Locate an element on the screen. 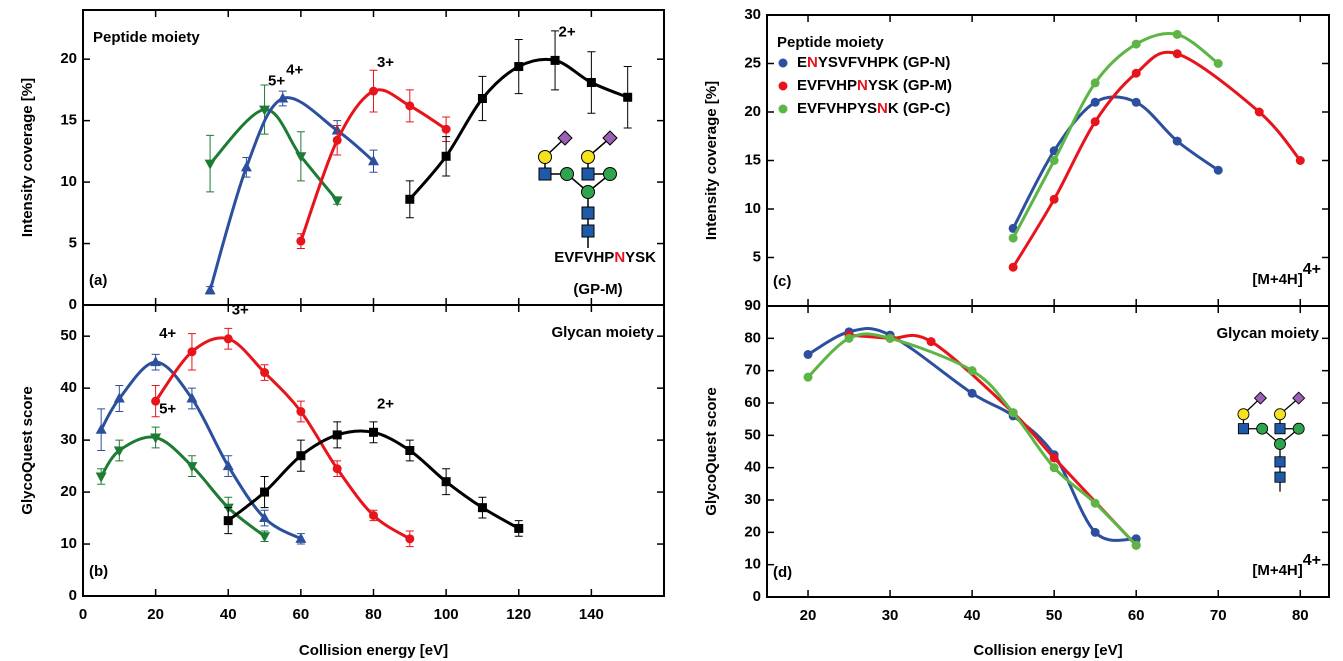 The image size is (1343, 661). x-tick-label: 0 is located at coordinates (83, 614).